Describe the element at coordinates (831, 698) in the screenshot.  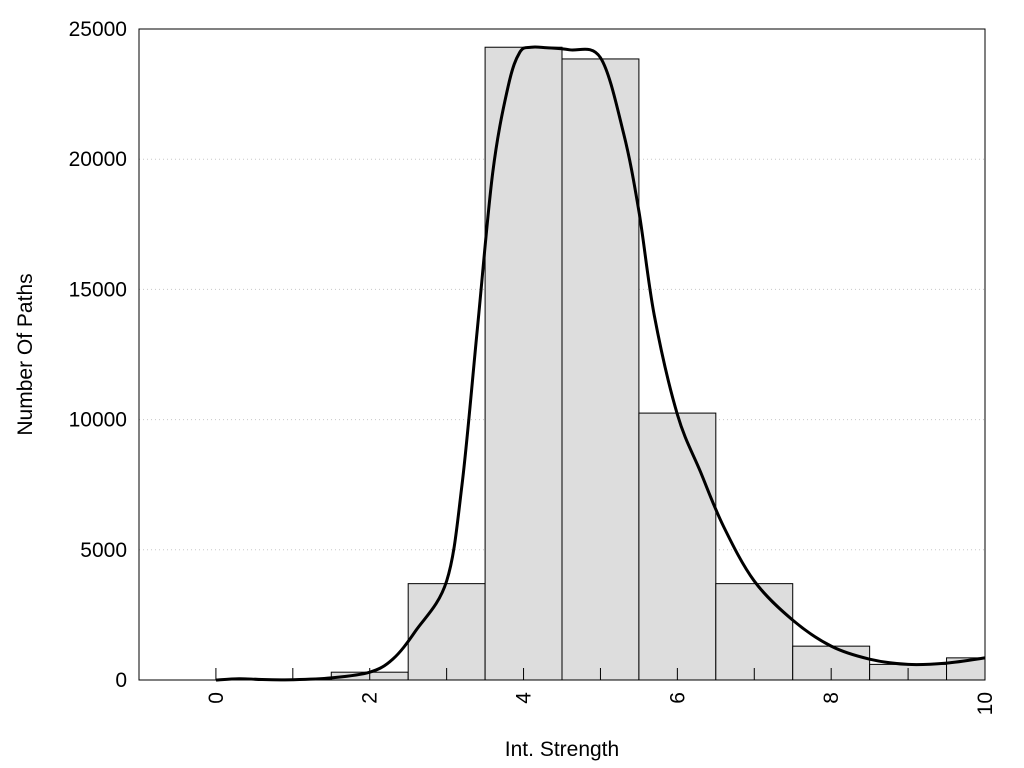
I see `x-tick-label: 8` at that location.